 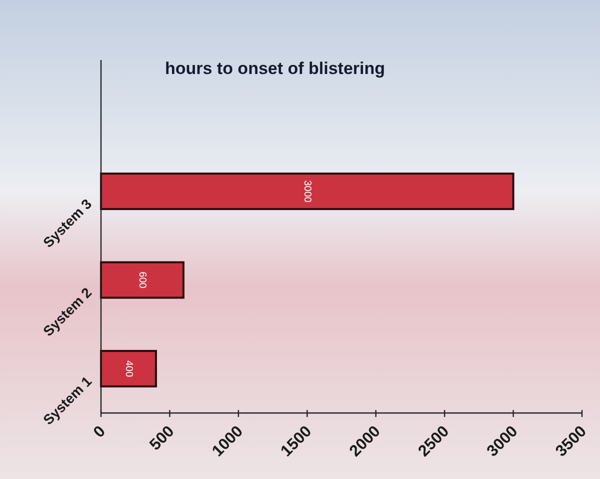 I want to click on x-tick-label: 0, so click(x=100, y=432).